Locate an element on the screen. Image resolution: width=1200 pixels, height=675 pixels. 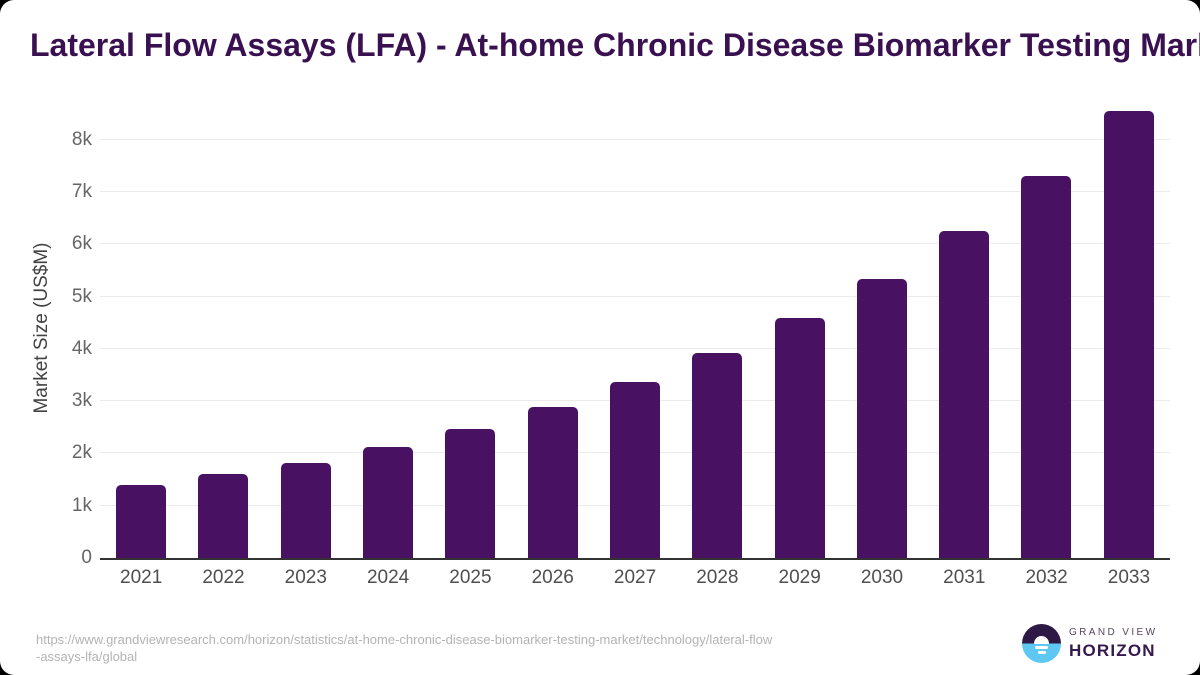
x-tick-label: 2023 is located at coordinates (305, 577).